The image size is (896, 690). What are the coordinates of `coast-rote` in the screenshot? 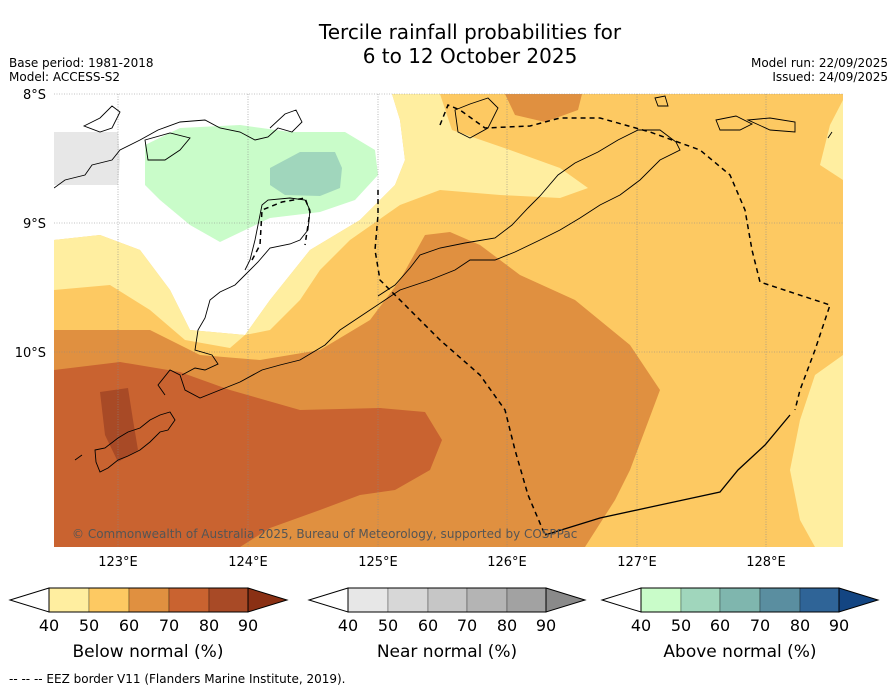 It's located at (125, 442).